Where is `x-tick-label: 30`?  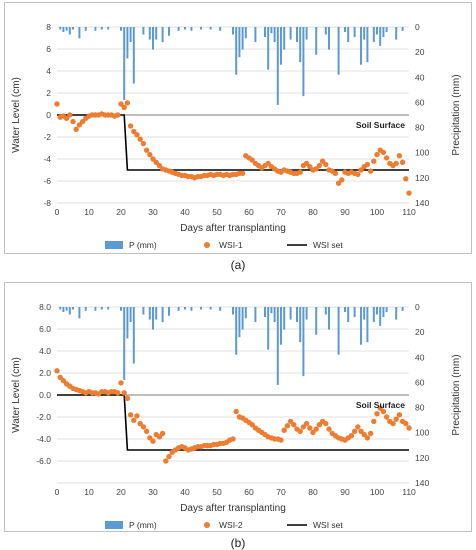
x-tick-label: 30 is located at coordinates (153, 212).